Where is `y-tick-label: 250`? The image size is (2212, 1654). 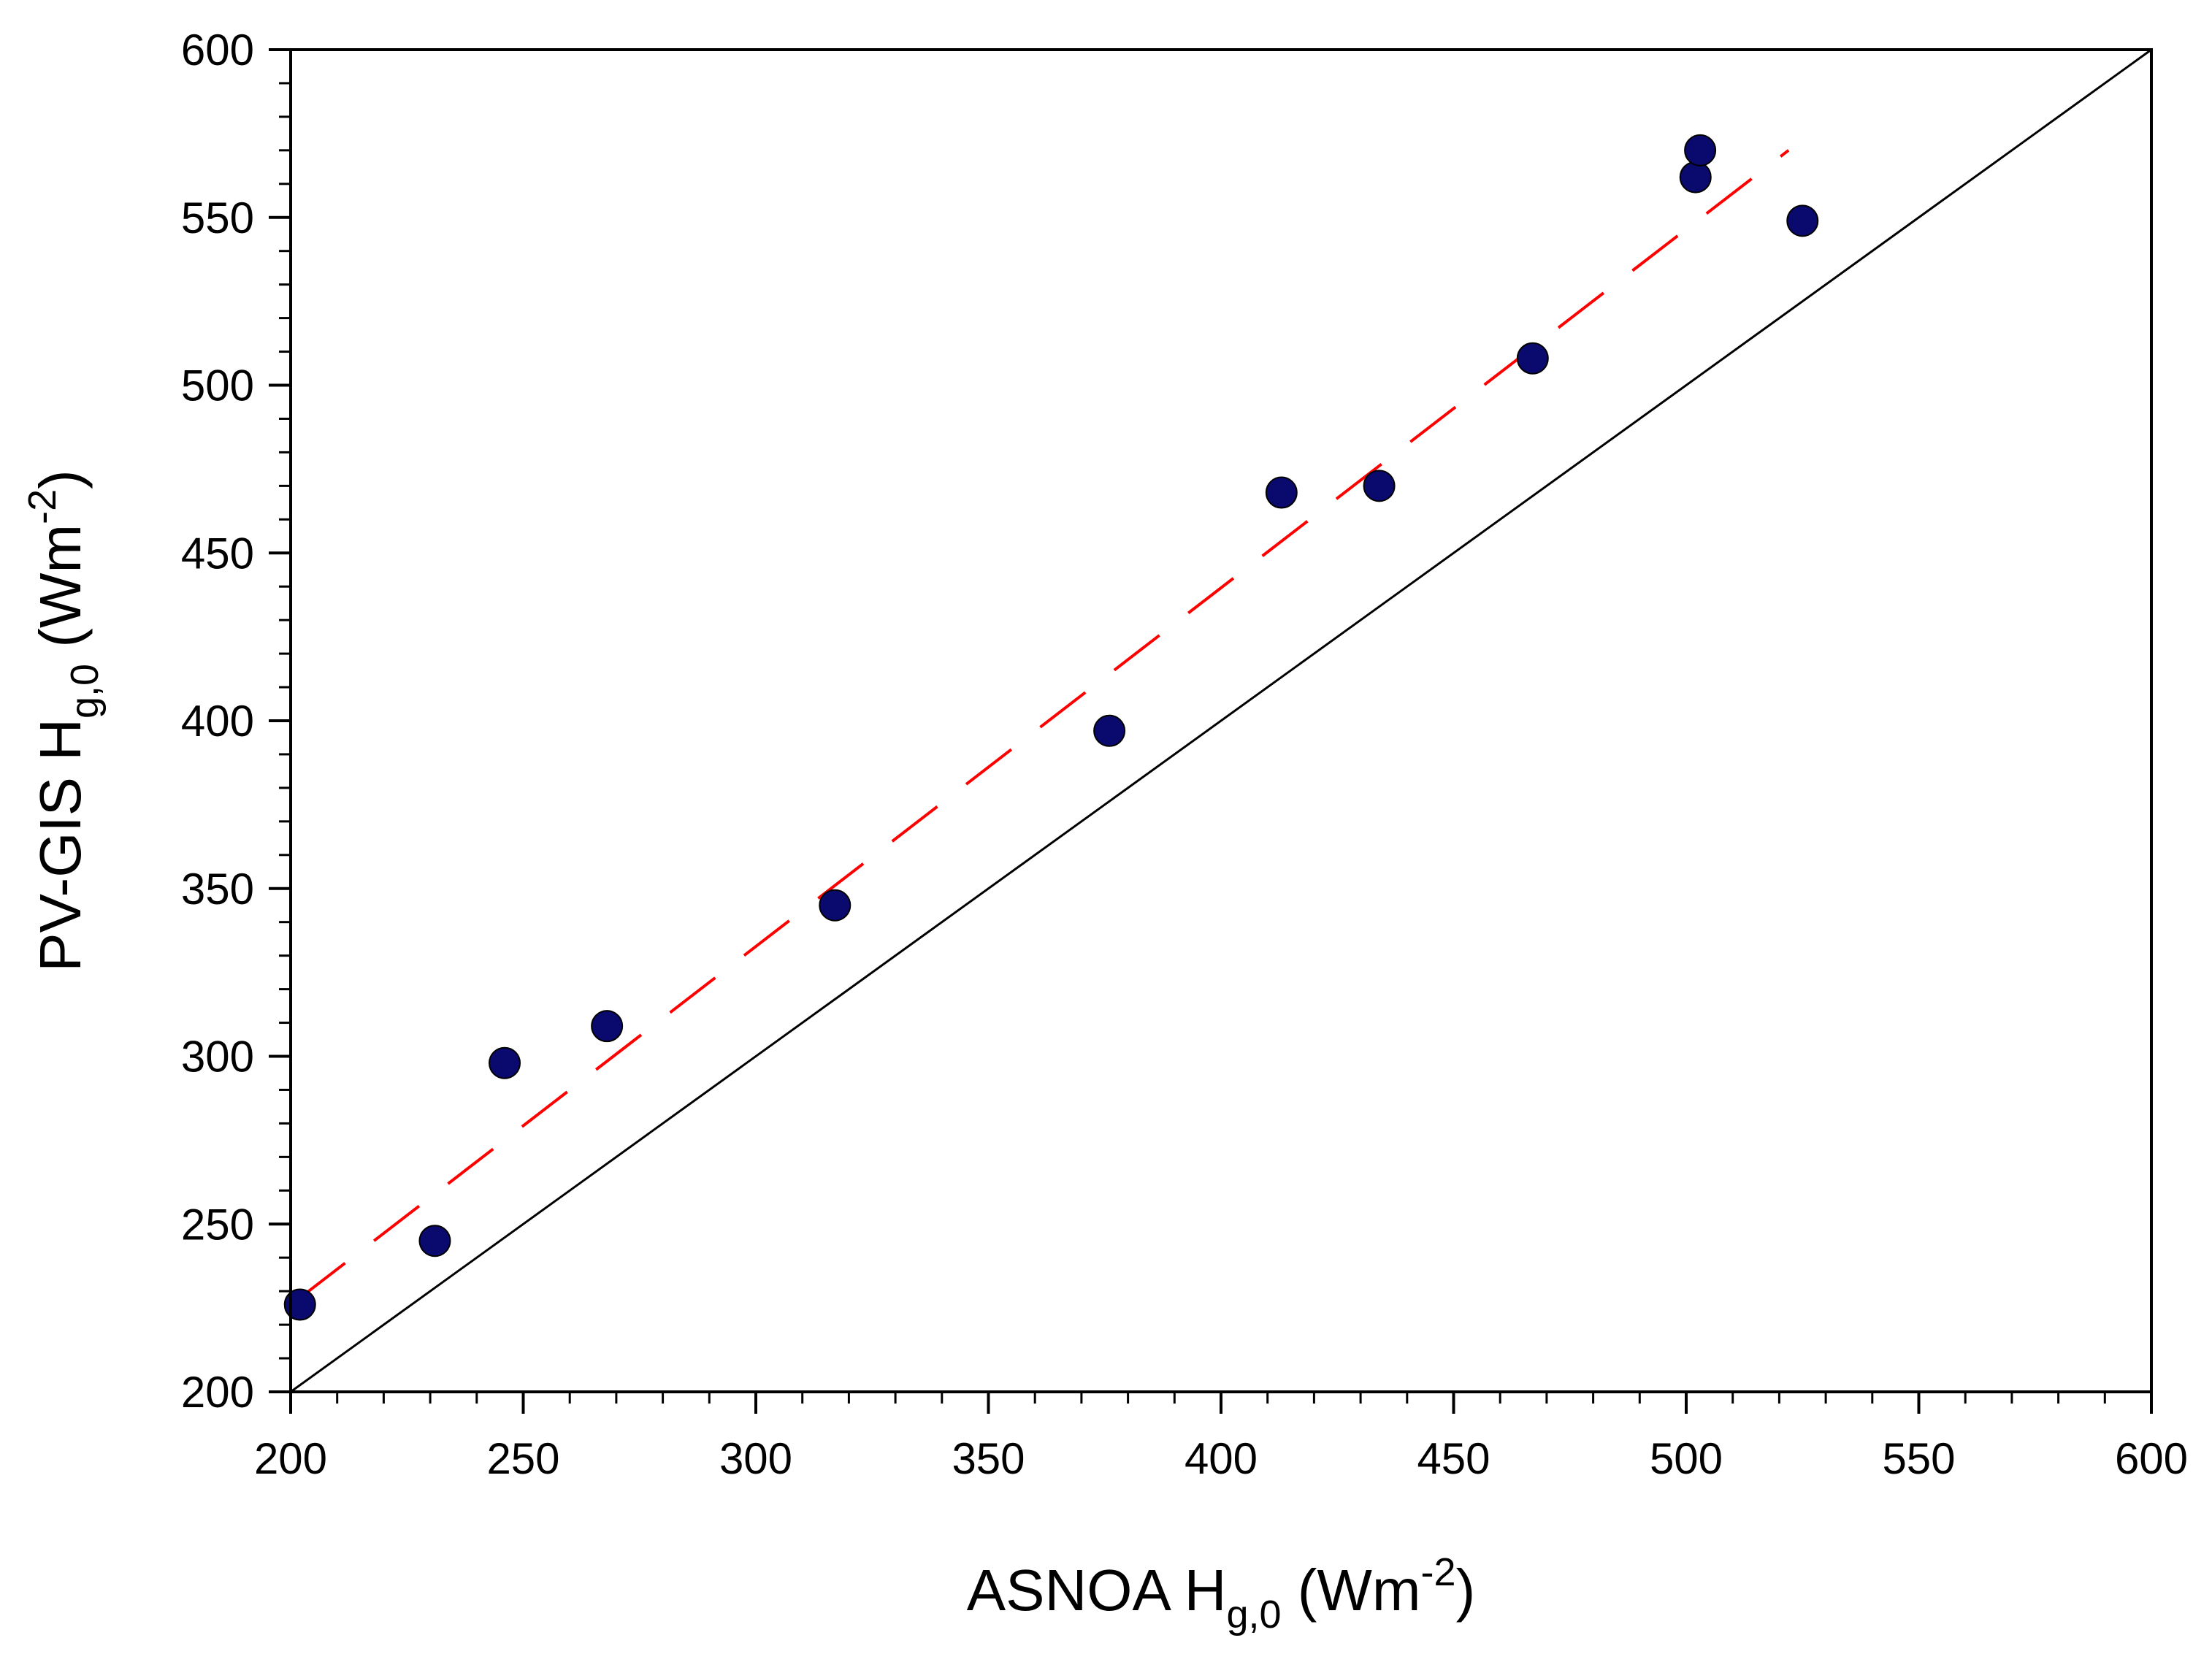 y-tick-label: 250 is located at coordinates (217, 1224).